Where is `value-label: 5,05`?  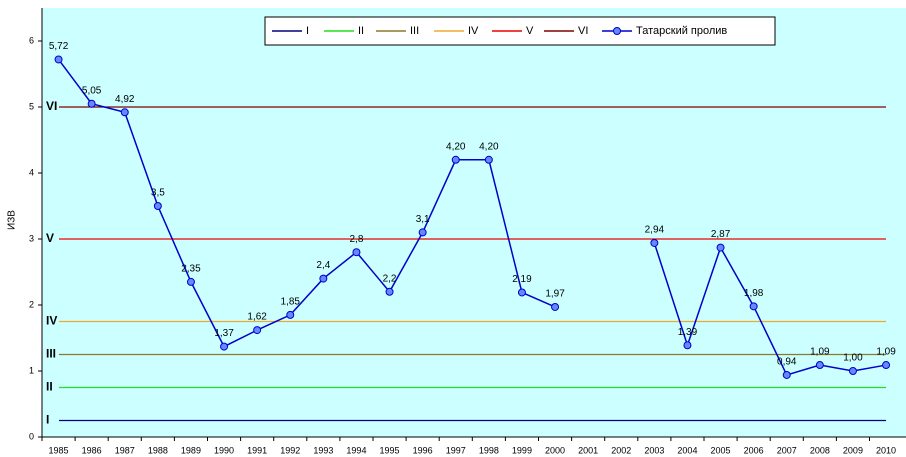
value-label: 5,05 is located at coordinates (92, 90).